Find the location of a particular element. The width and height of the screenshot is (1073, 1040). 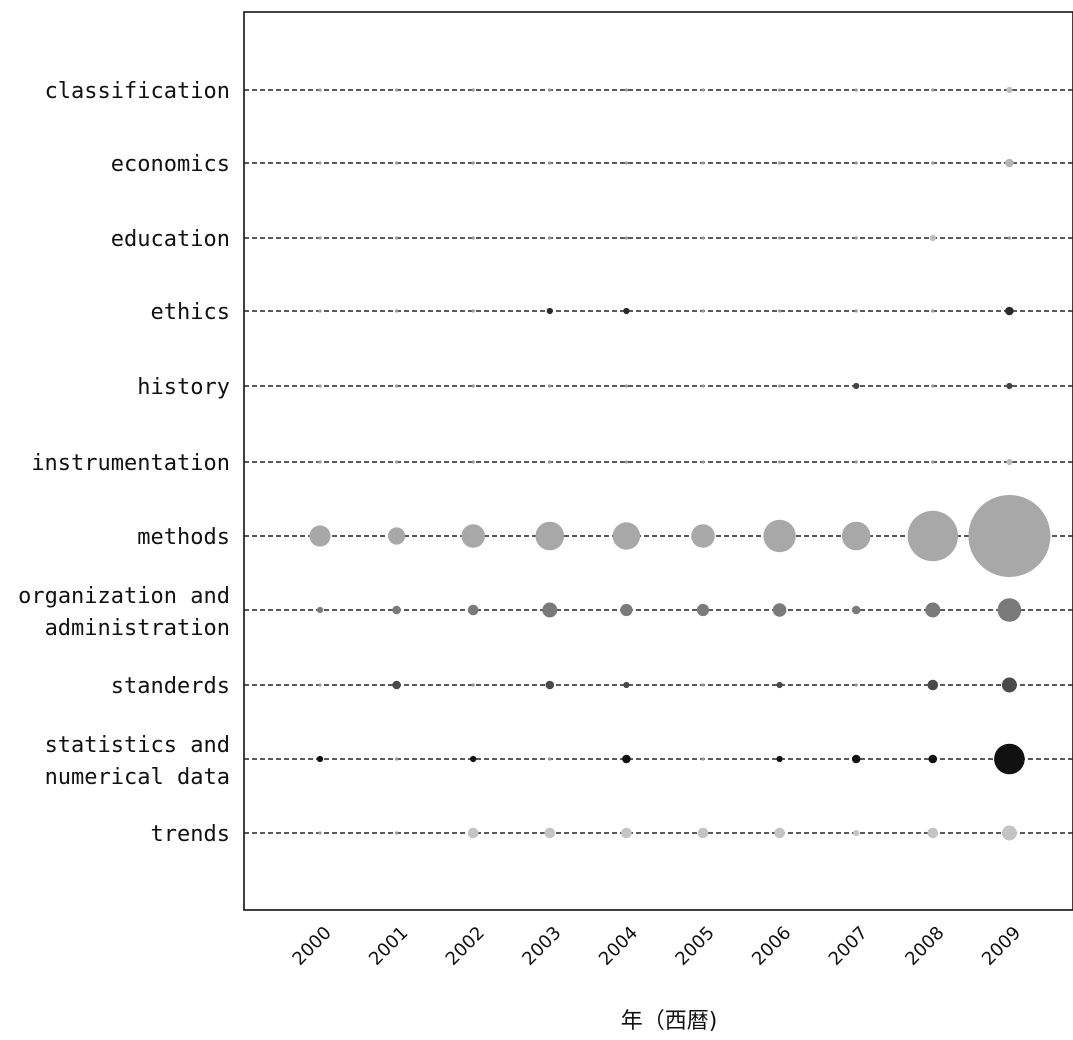

category-label: trends is located at coordinates (190, 834).